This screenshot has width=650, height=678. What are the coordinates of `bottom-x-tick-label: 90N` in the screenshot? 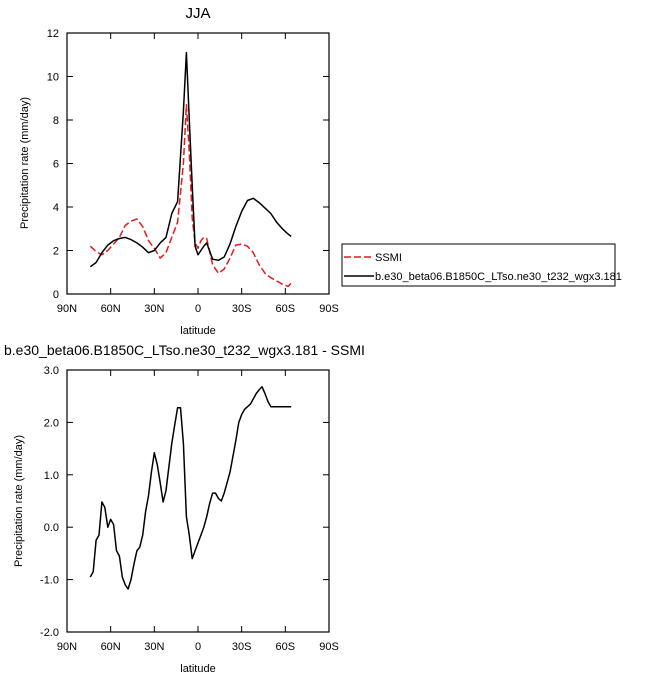 It's located at (67, 647).